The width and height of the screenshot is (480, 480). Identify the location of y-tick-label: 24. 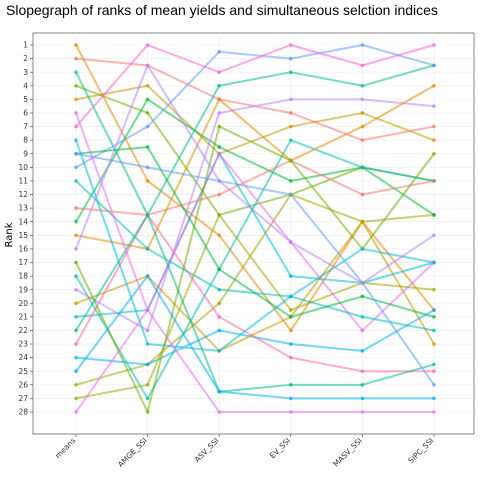
(23, 357).